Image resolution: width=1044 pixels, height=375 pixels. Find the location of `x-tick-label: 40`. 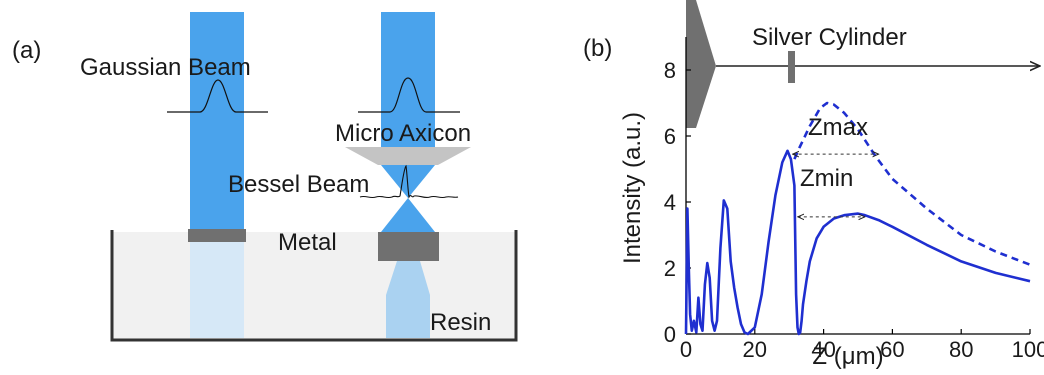

x-tick-label: 40 is located at coordinates (823, 349).